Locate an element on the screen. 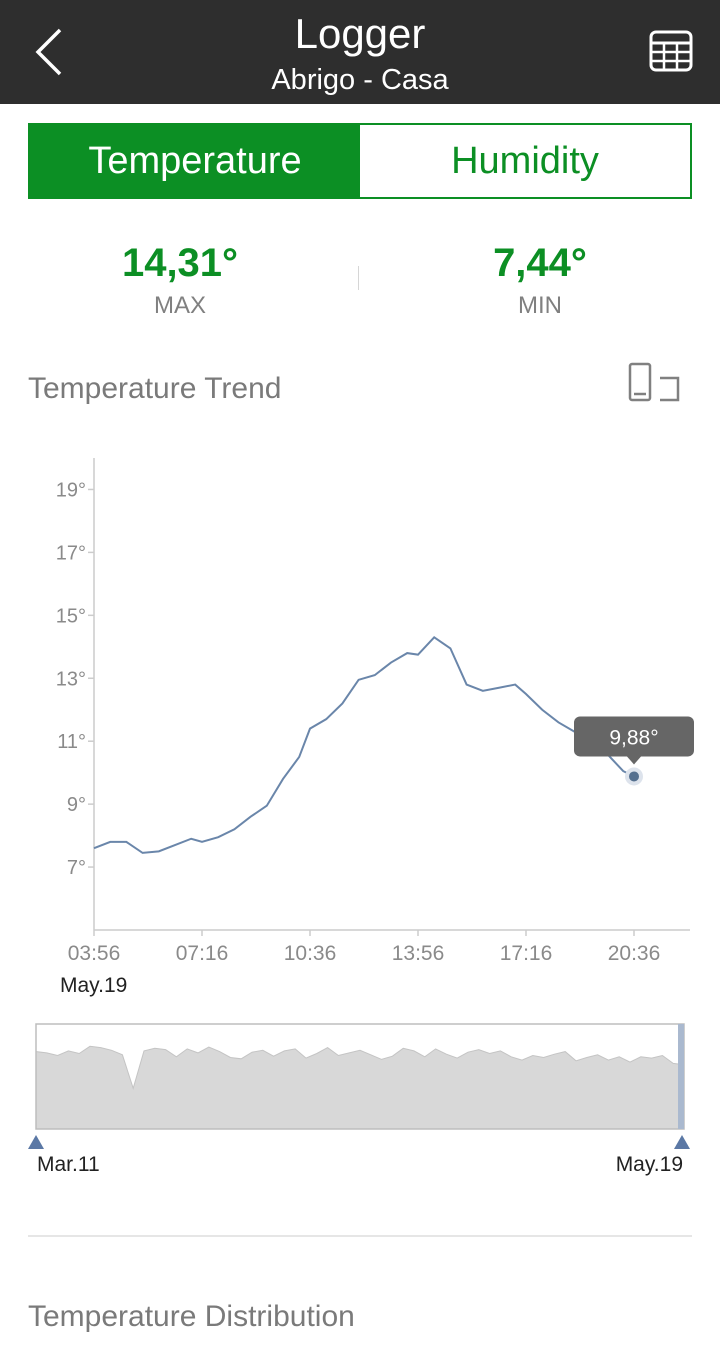 Image resolution: width=720 pixels, height=1368 pixels. y-tick-label: 19° is located at coordinates (71, 490).